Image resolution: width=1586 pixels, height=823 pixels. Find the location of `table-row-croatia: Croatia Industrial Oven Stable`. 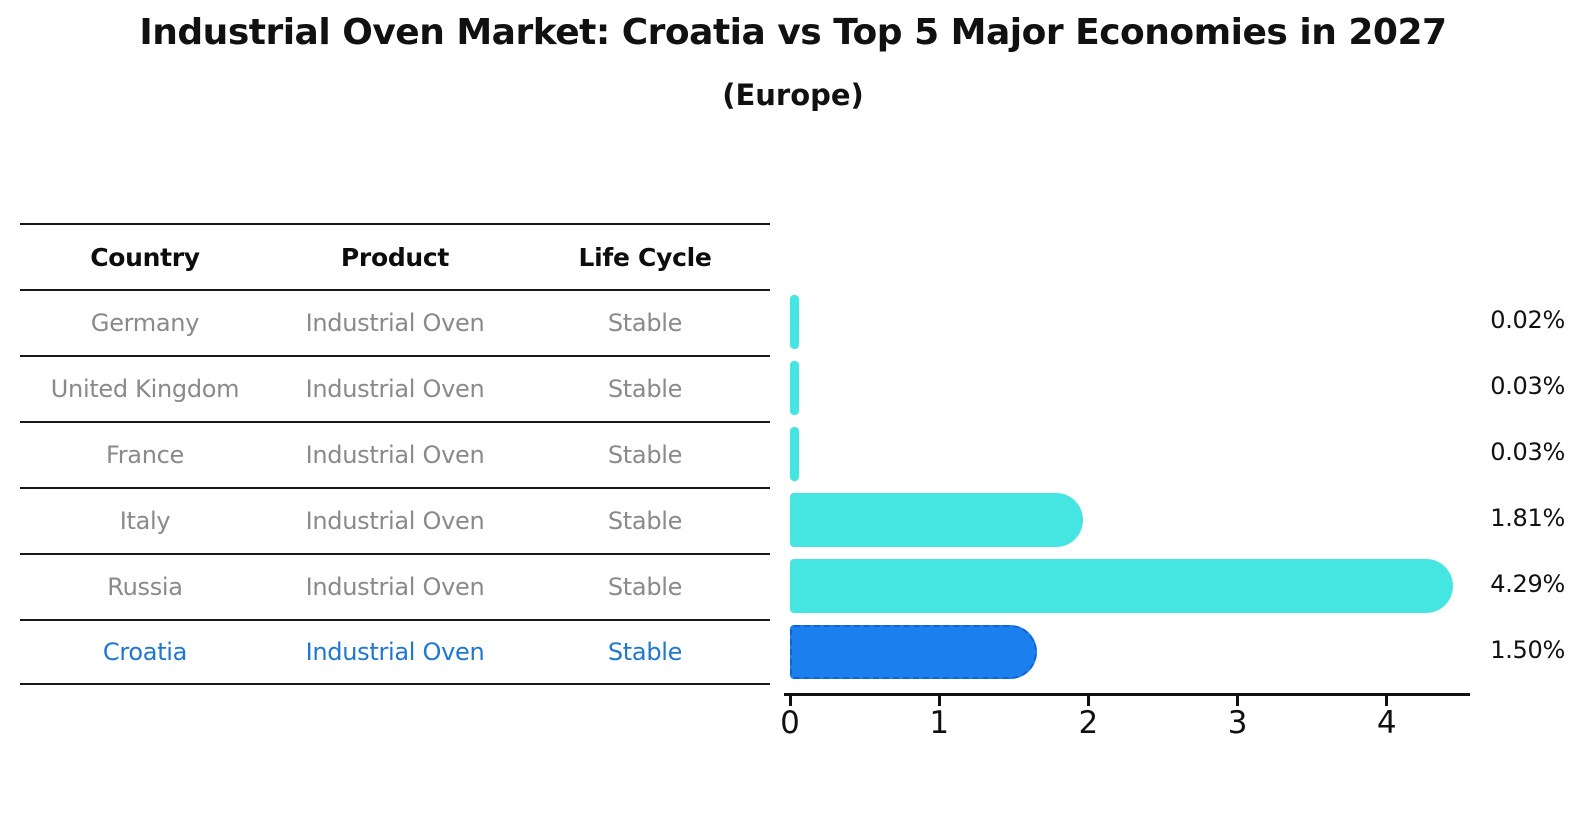

table-row-croatia: Croatia Industrial Oven Stable is located at coordinates (395, 652).